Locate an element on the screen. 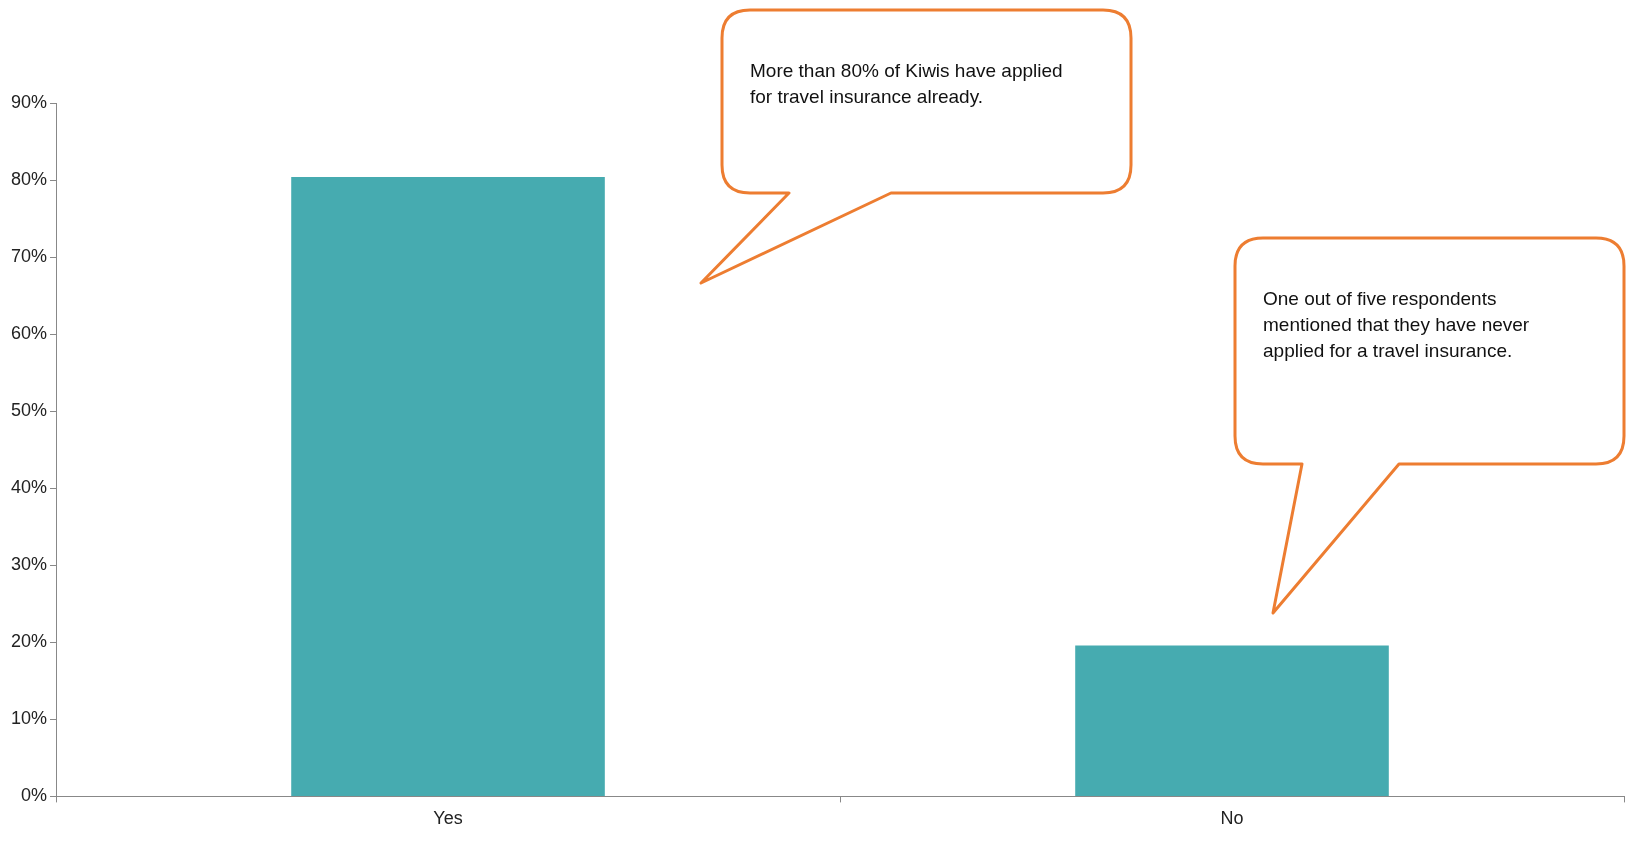 This screenshot has height=844, width=1634. x-tick-label: Yes is located at coordinates (448, 818).